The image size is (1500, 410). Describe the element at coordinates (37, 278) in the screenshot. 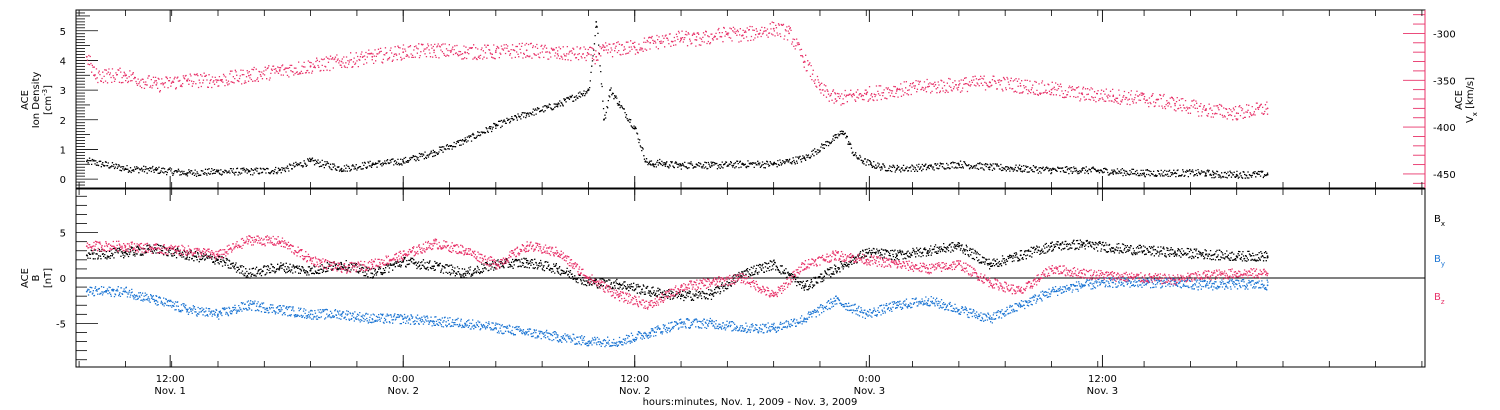

I see `b-ylabel: ACE B [nT]` at that location.